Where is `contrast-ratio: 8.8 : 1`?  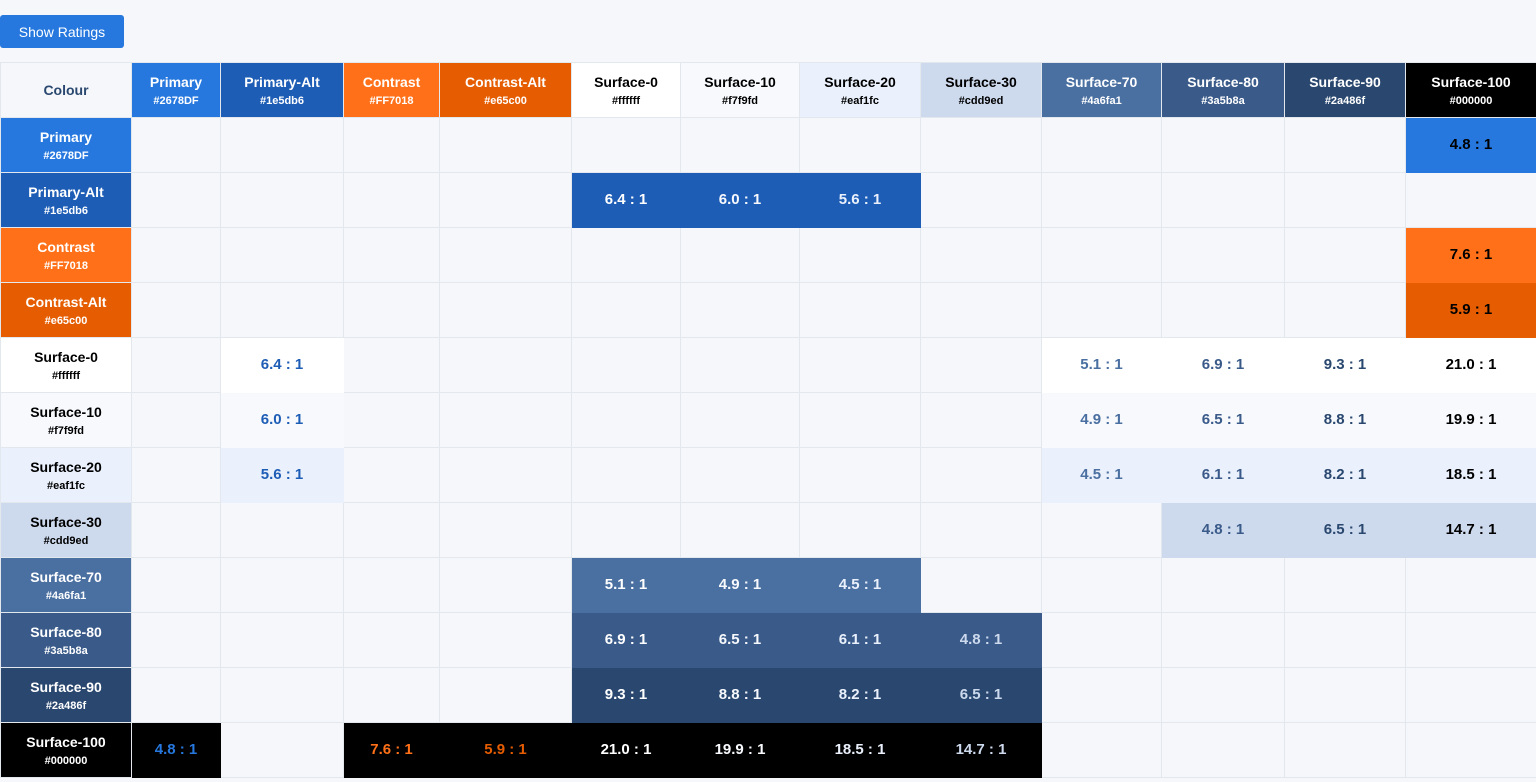
contrast-ratio: 8.8 : 1 is located at coordinates (740, 694).